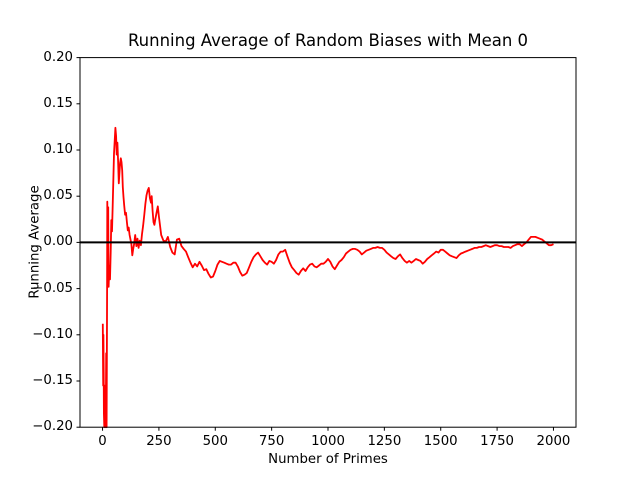 This screenshot has width=640, height=480. I want to click on x-tick-label: 250, so click(159, 441).